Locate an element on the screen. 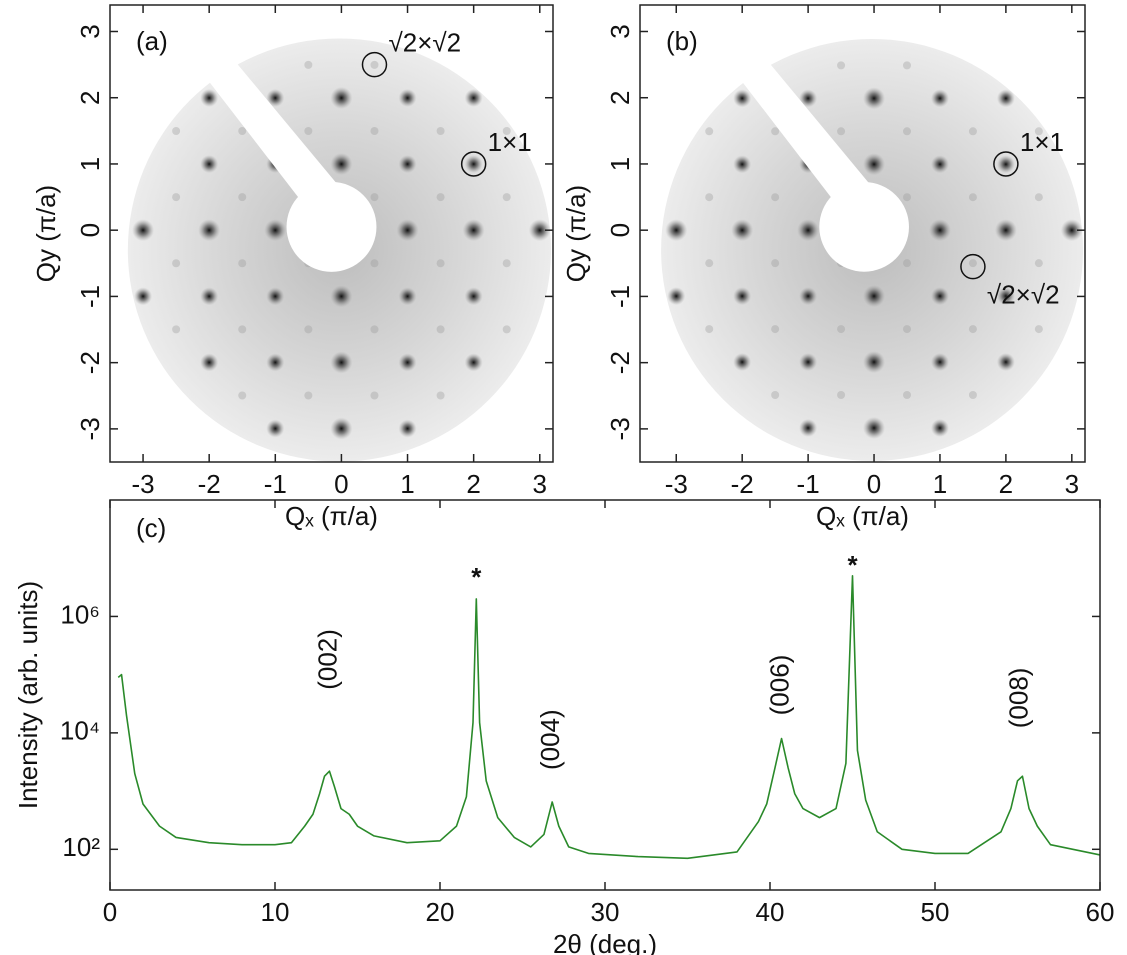 The width and height of the screenshot is (1127, 955). x-tick-label: 10 is located at coordinates (275, 912).